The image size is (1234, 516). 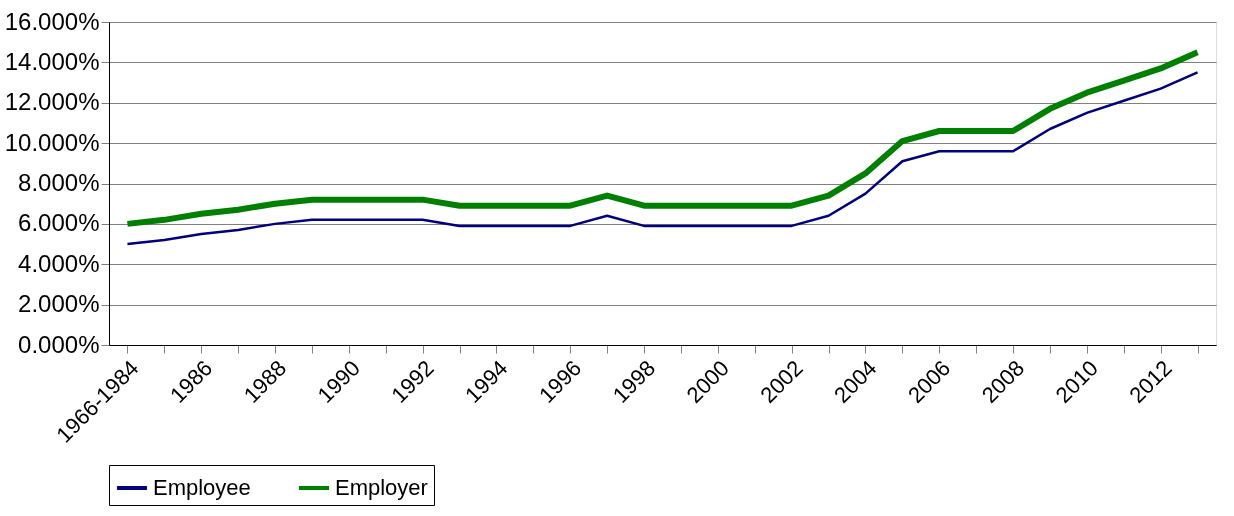 I want to click on y-tick-label: 14.000%, so click(x=52, y=61).